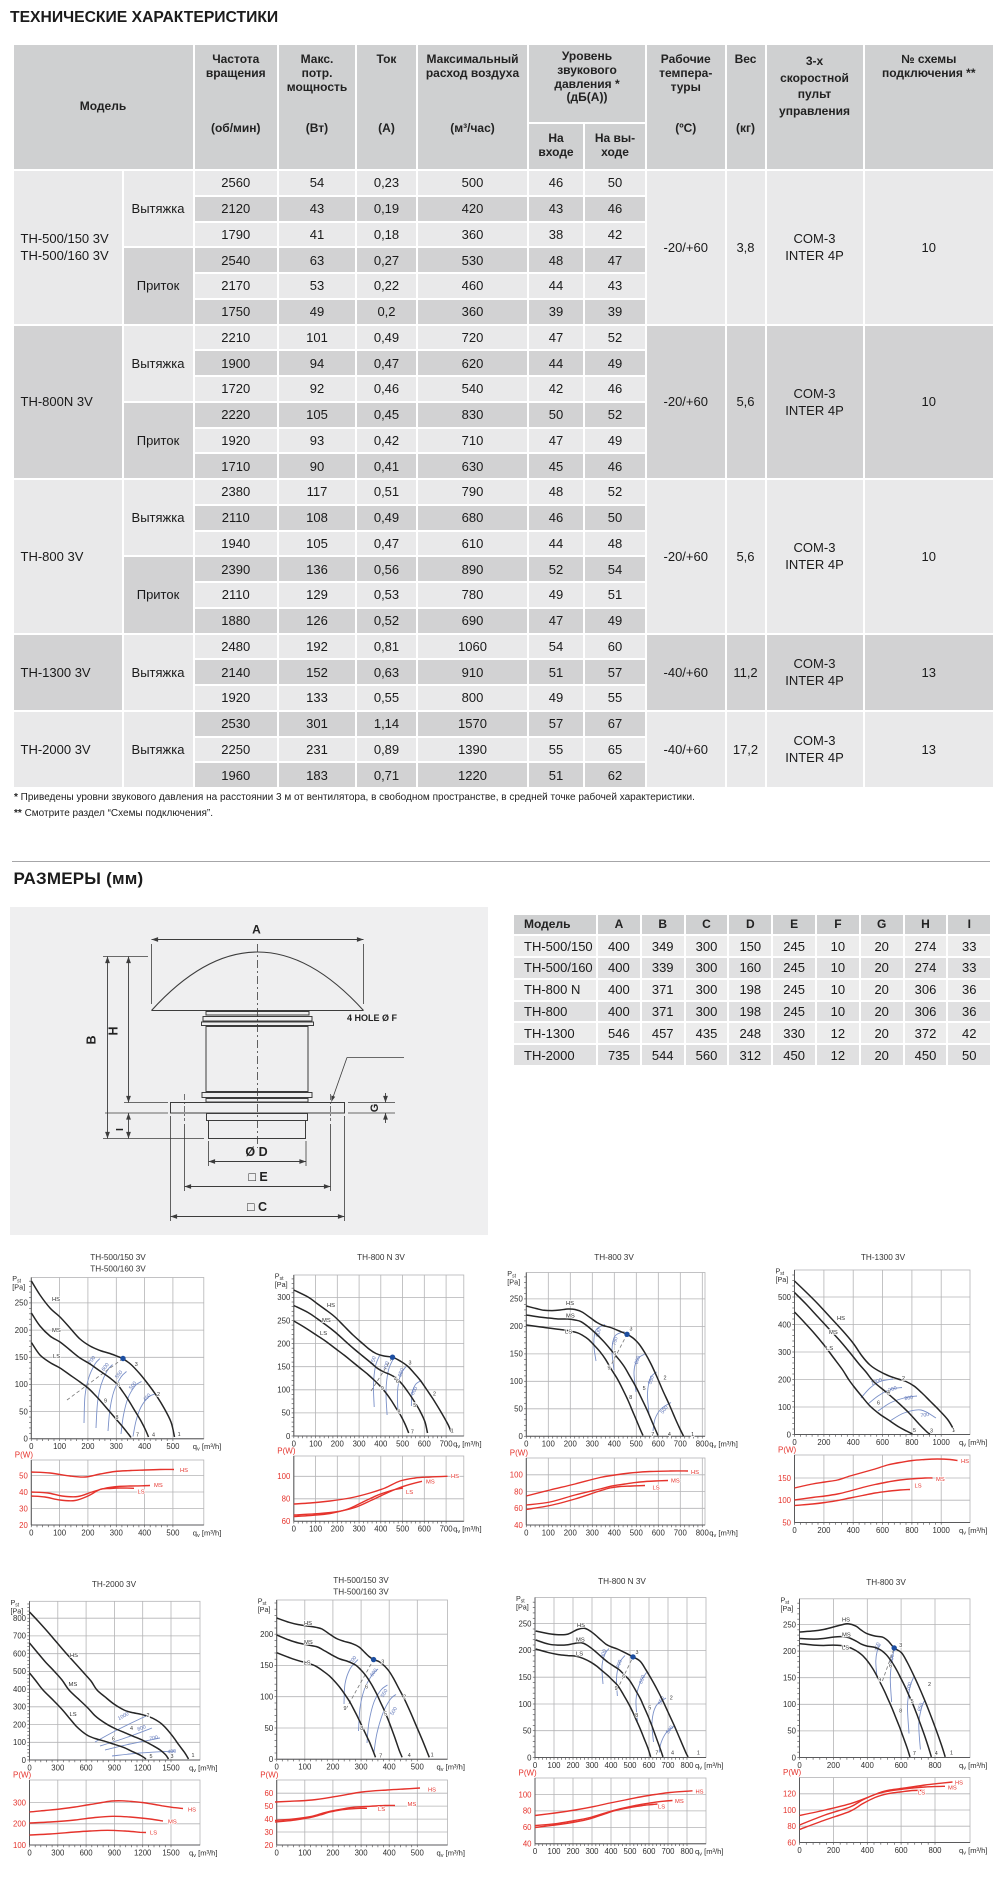  Describe the element at coordinates (115, 1852) in the screenshot. I see `svg-text: 900` at that location.